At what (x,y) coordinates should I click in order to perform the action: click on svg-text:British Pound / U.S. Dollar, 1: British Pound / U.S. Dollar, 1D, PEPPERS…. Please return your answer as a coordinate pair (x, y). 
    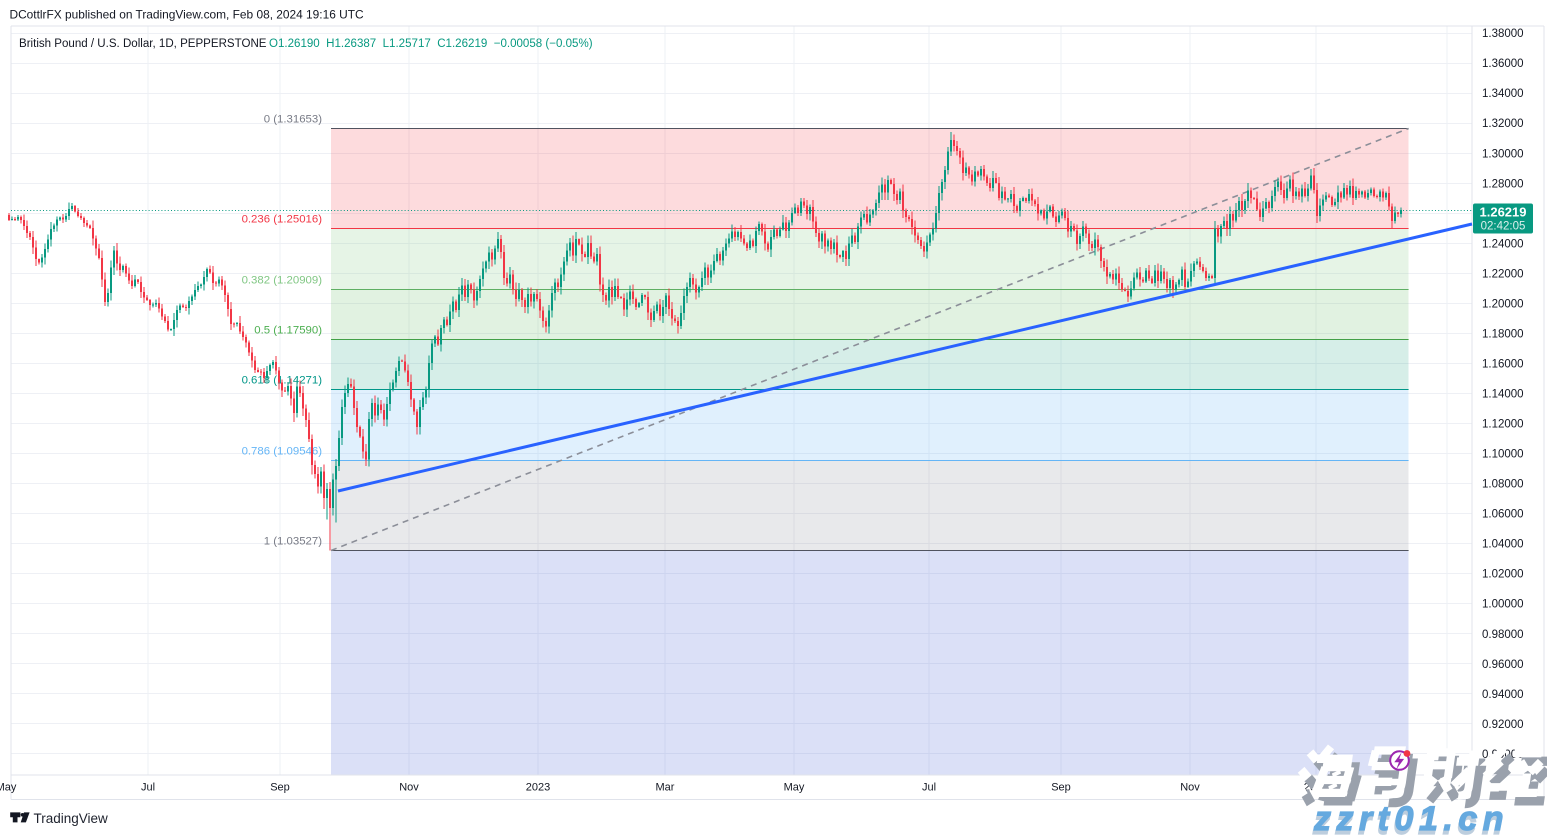
    Looking at the image, I should click on (143, 44).